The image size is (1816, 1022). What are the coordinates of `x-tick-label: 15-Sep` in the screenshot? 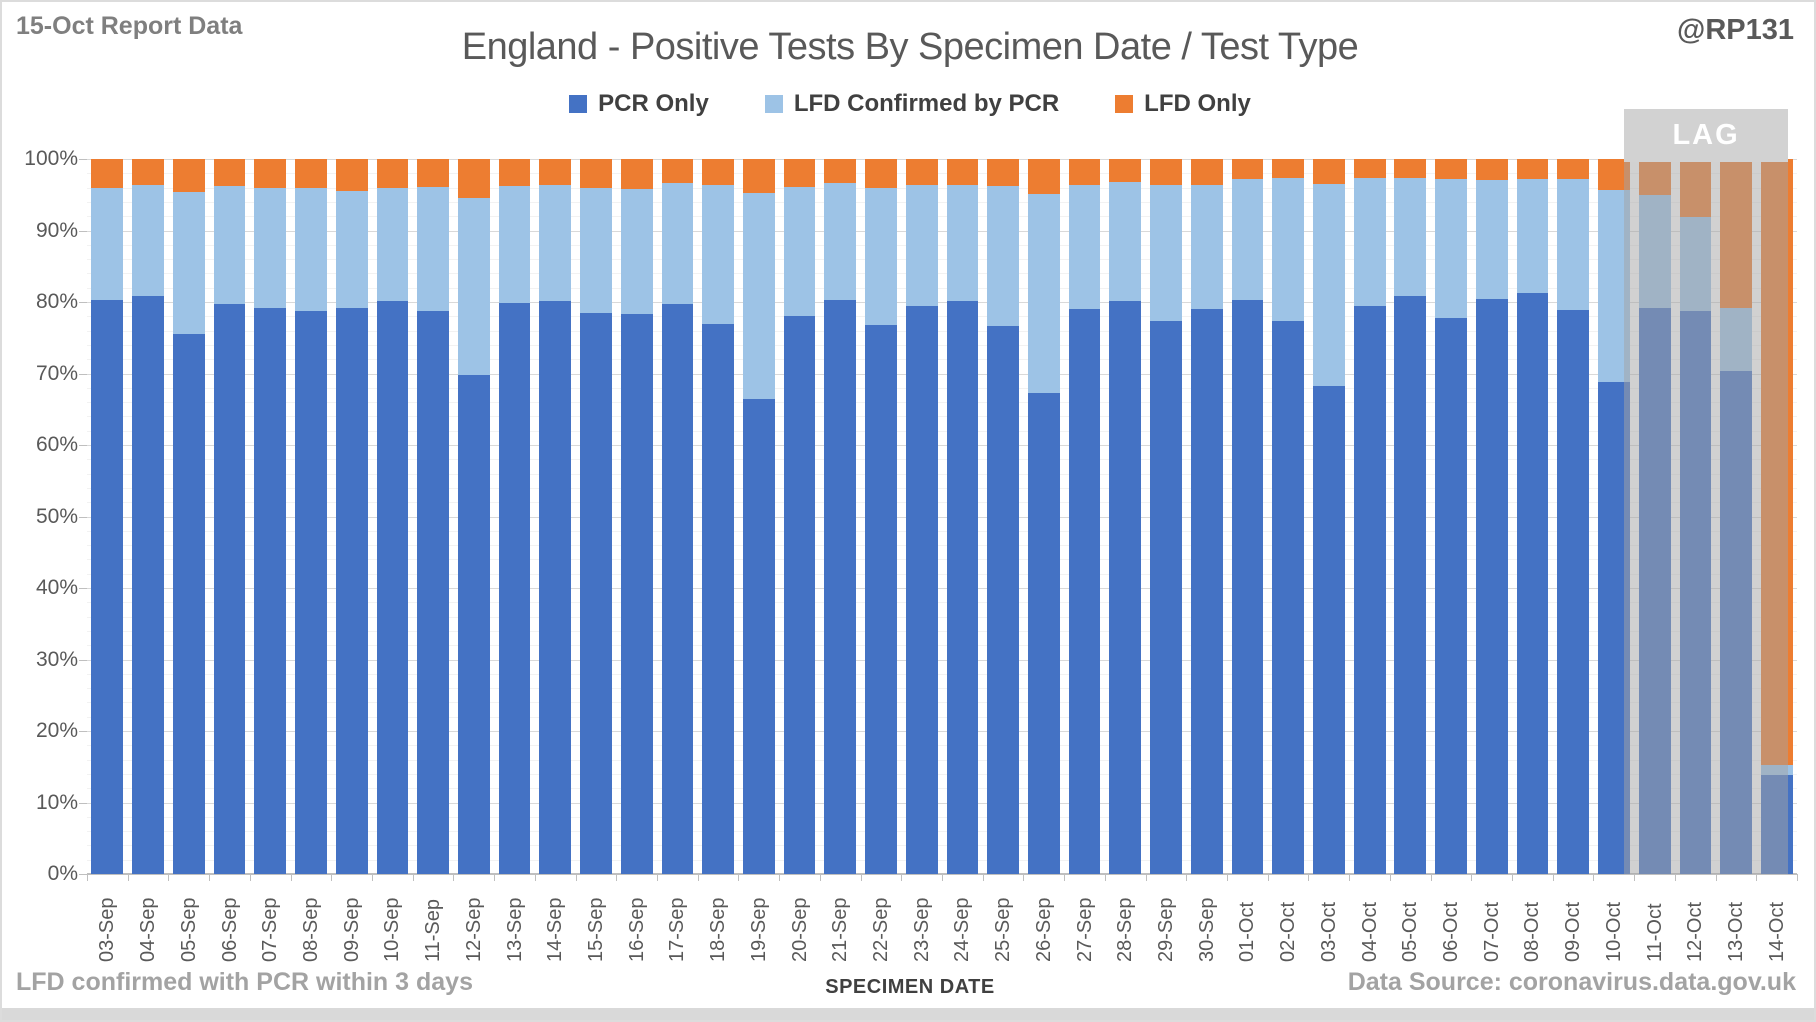 It's located at (595, 930).